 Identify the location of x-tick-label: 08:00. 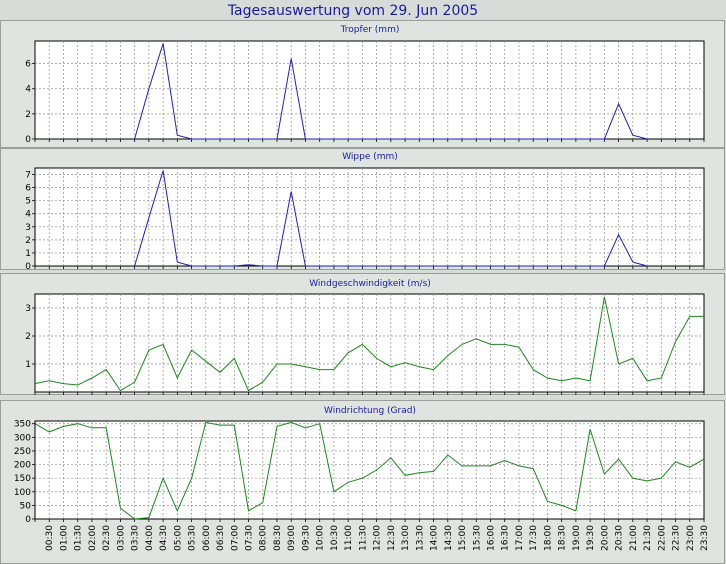
(264, 538).